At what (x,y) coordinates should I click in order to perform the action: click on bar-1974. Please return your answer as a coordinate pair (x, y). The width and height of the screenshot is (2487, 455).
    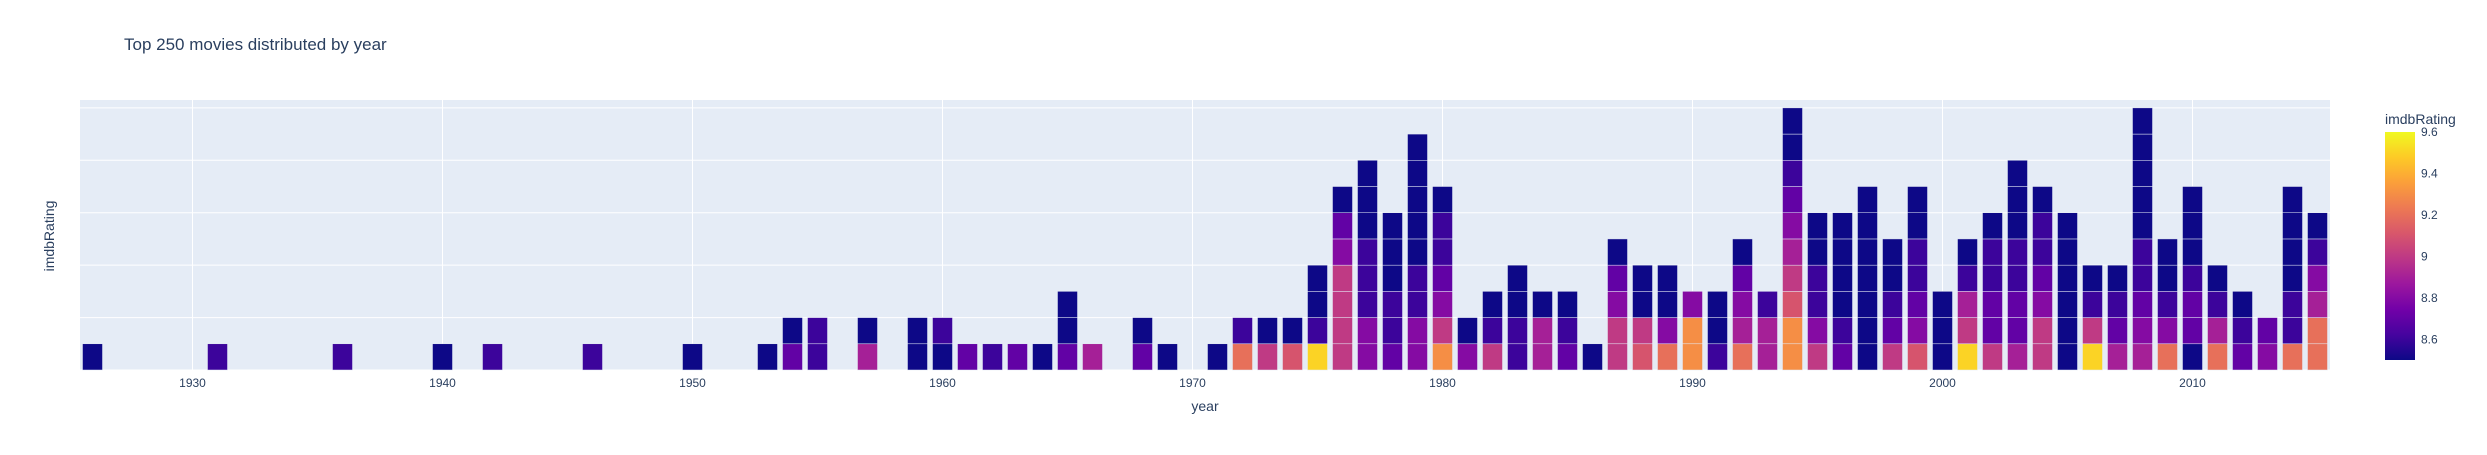
    Looking at the image, I should click on (1292, 344).